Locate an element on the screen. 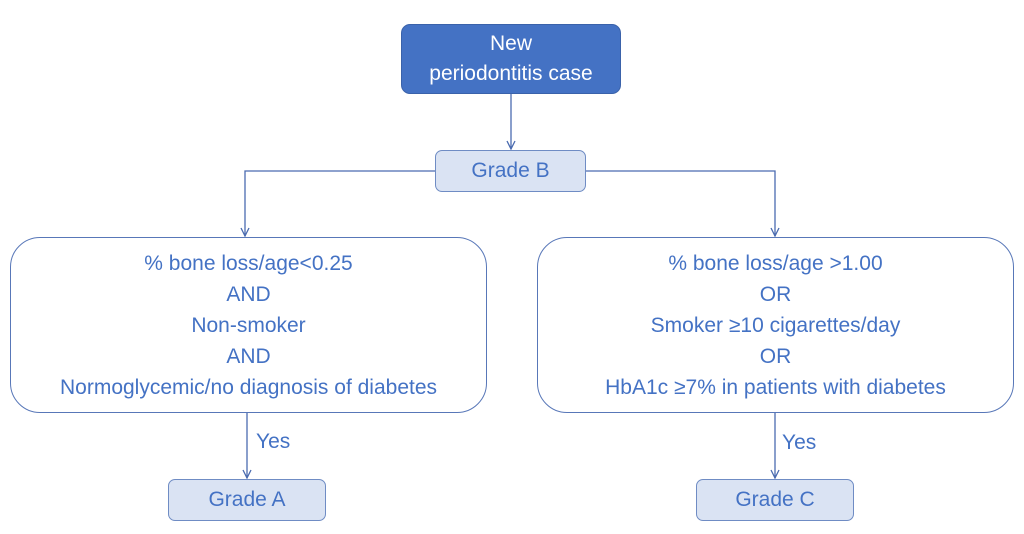 The width and height of the screenshot is (1024, 534). right-criteria-line-3: Smoker ≥10 cigarettes/day is located at coordinates (775, 325).